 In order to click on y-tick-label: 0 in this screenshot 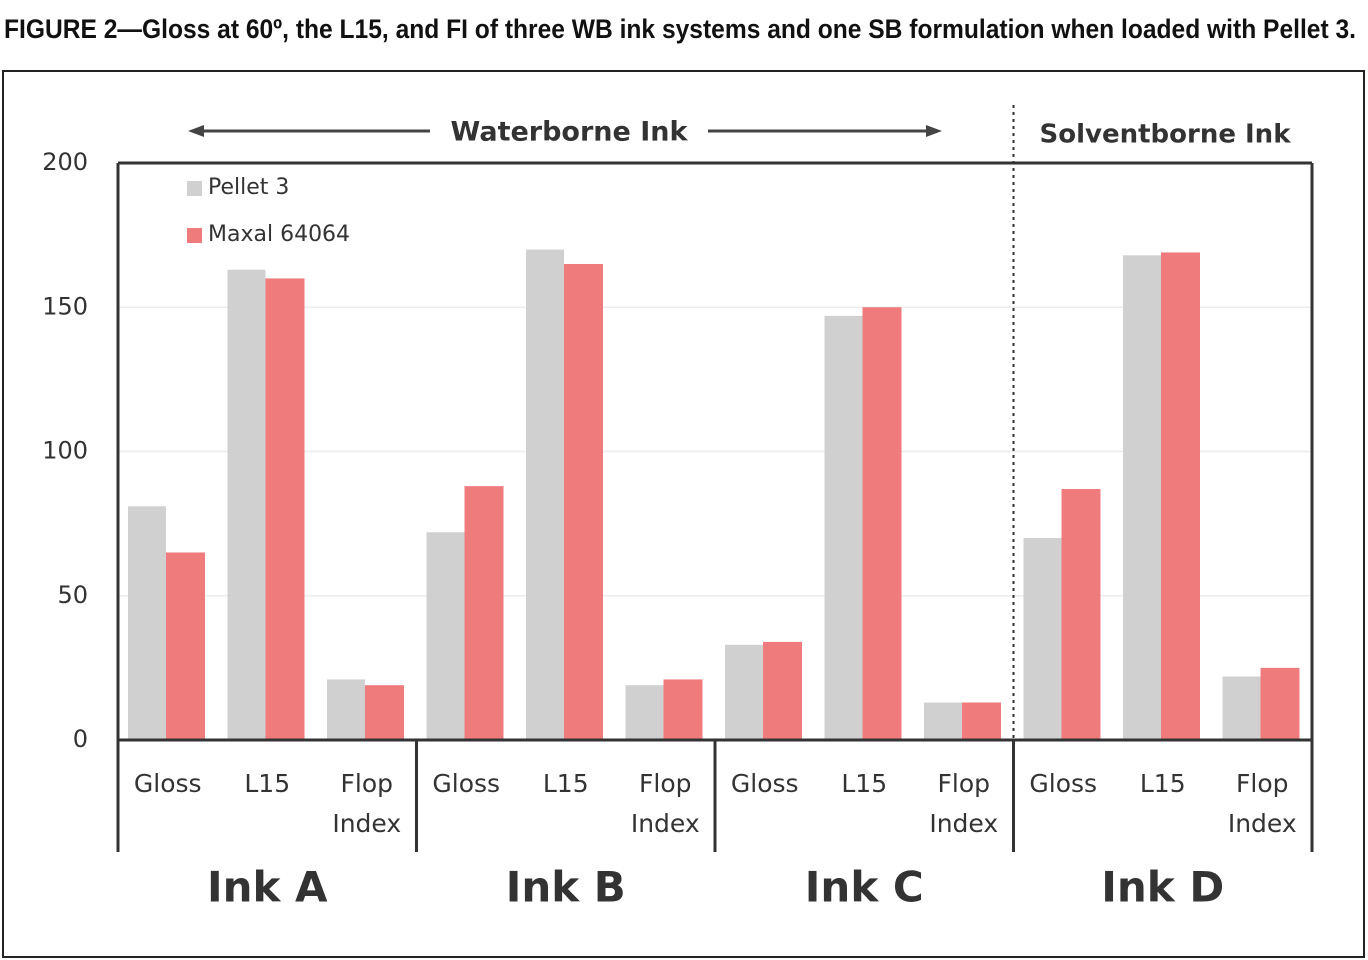, I will do `click(80, 739)`.